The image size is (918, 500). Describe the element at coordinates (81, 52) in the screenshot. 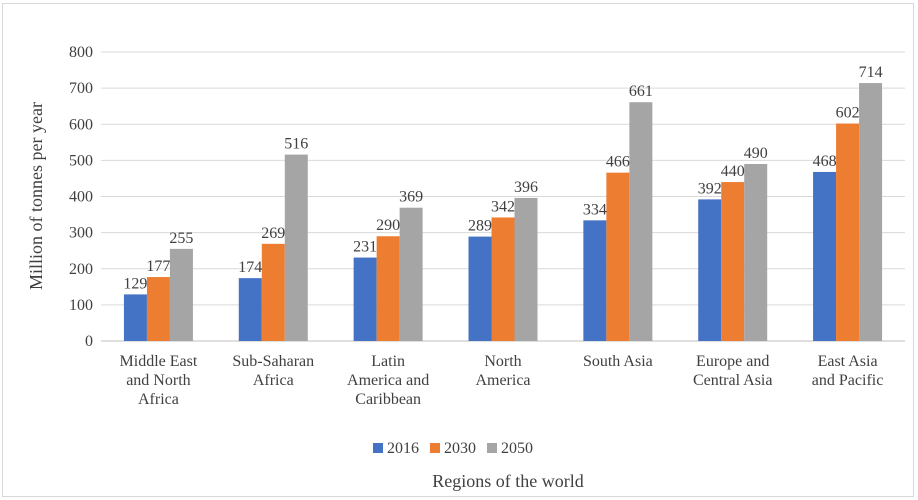

I see `y-tick-label: 800` at that location.